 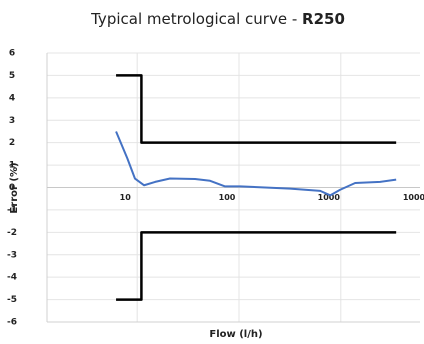 I want to click on x-tick-label: 100, so click(x=227, y=197).